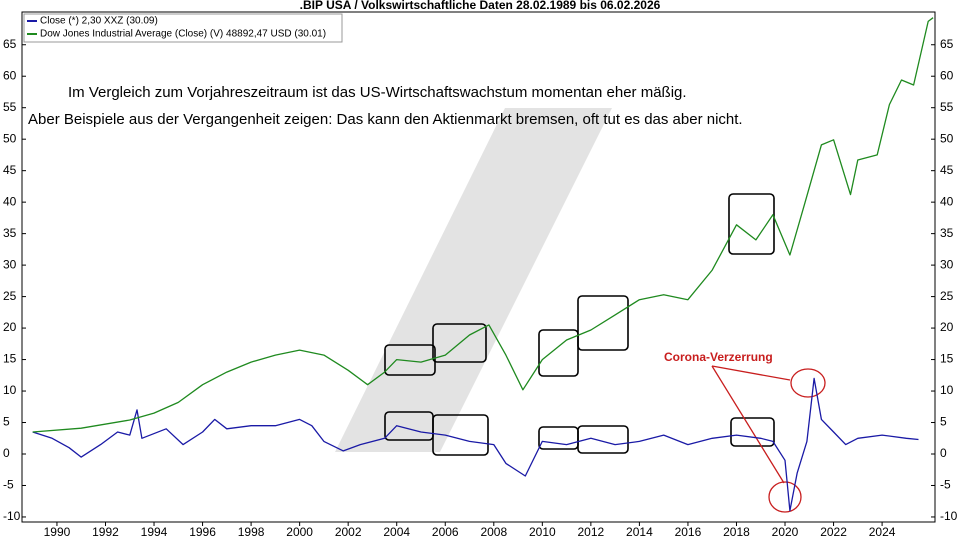 The height and width of the screenshot is (540, 960). What do you see at coordinates (12, 516) in the screenshot?
I see `y-tick-label: -10` at bounding box center [12, 516].